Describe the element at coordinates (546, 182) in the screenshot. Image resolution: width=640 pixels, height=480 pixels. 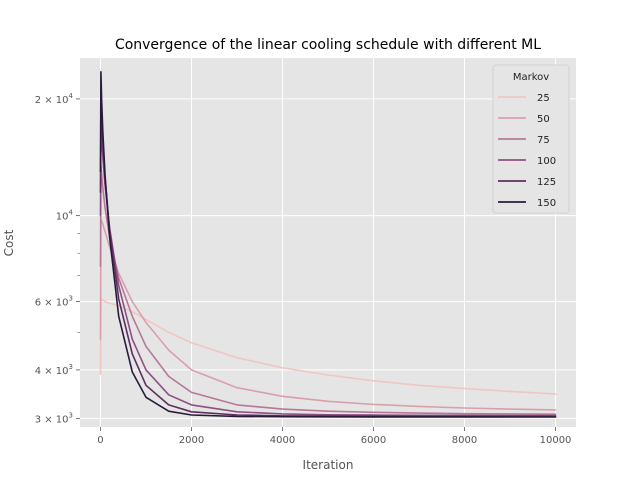
I see `legend-label-125: 125` at that location.